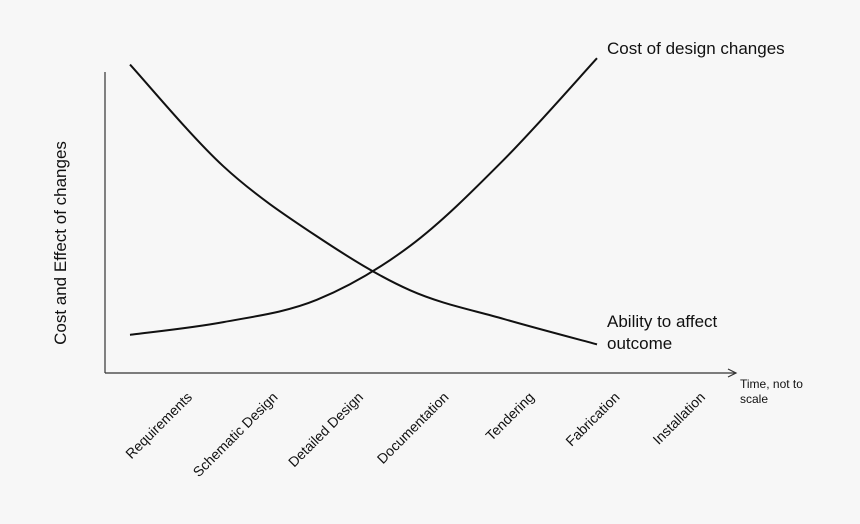 The image size is (860, 524). Describe the element at coordinates (60, 243) in the screenshot. I see `y-axis-label: Cost and Effect of changes` at that location.